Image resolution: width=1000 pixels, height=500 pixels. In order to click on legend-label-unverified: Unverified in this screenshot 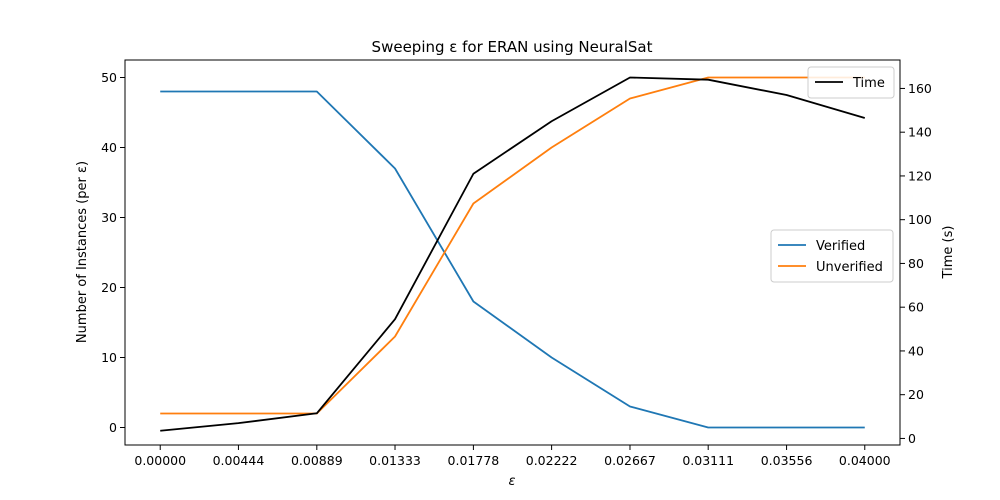, I will do `click(849, 267)`.